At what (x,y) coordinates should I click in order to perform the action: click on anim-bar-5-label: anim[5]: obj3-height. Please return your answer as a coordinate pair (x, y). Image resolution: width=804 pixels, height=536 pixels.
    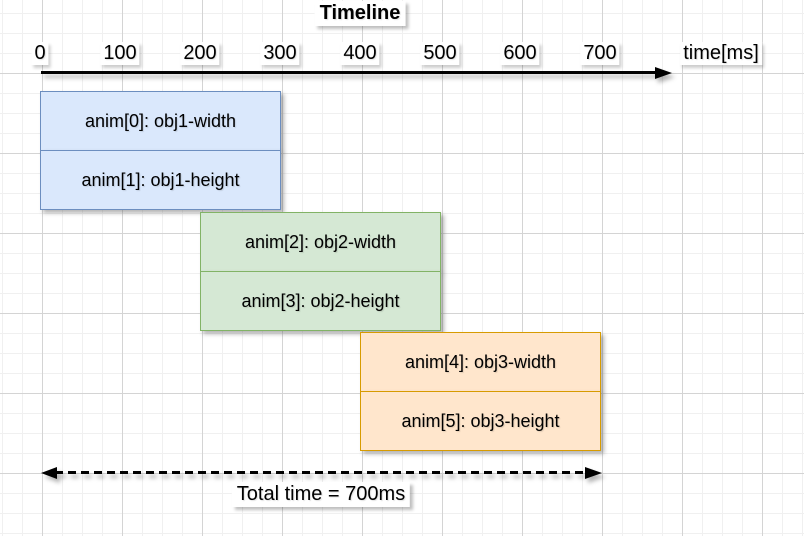
    Looking at the image, I should click on (480, 420).